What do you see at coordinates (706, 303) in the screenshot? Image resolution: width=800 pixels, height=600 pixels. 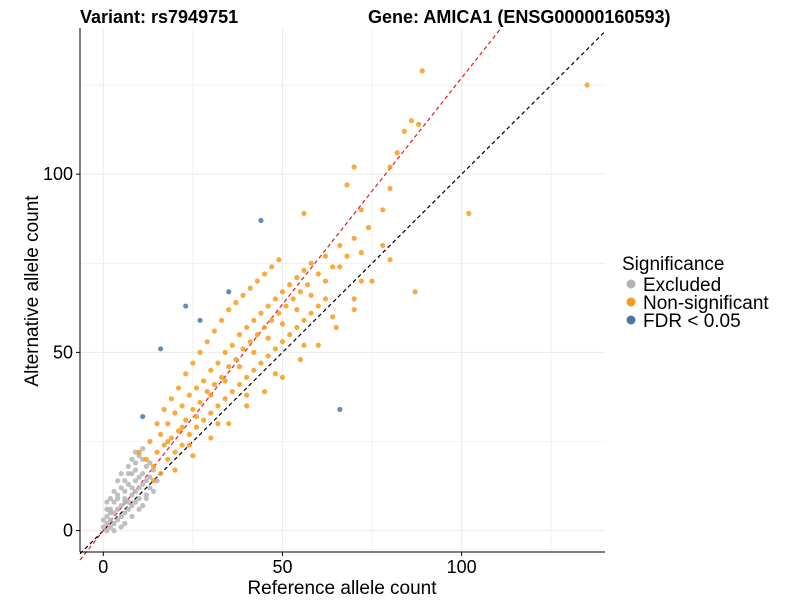 I see `legend-label-non-significant: Non-significant` at bounding box center [706, 303].